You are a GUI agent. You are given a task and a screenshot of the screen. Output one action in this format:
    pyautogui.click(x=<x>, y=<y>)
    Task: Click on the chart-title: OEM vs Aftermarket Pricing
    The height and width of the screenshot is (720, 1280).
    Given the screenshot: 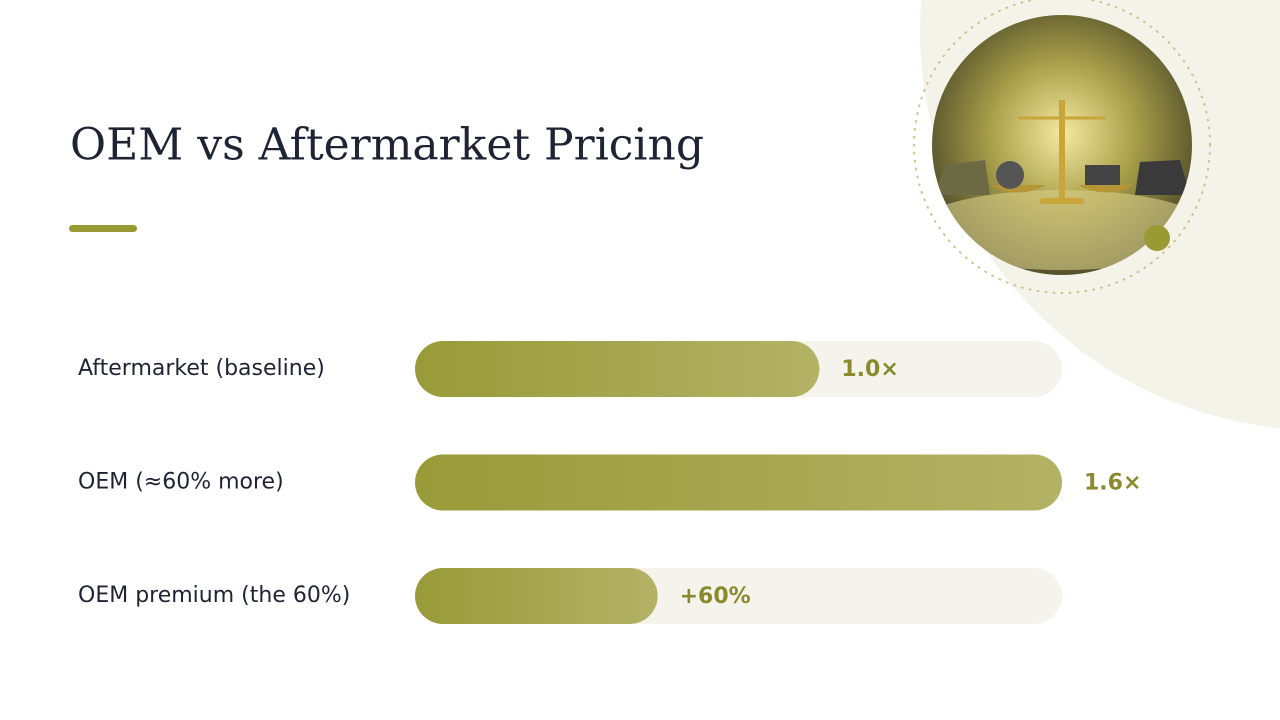 What is the action you would take?
    pyautogui.click(x=387, y=145)
    